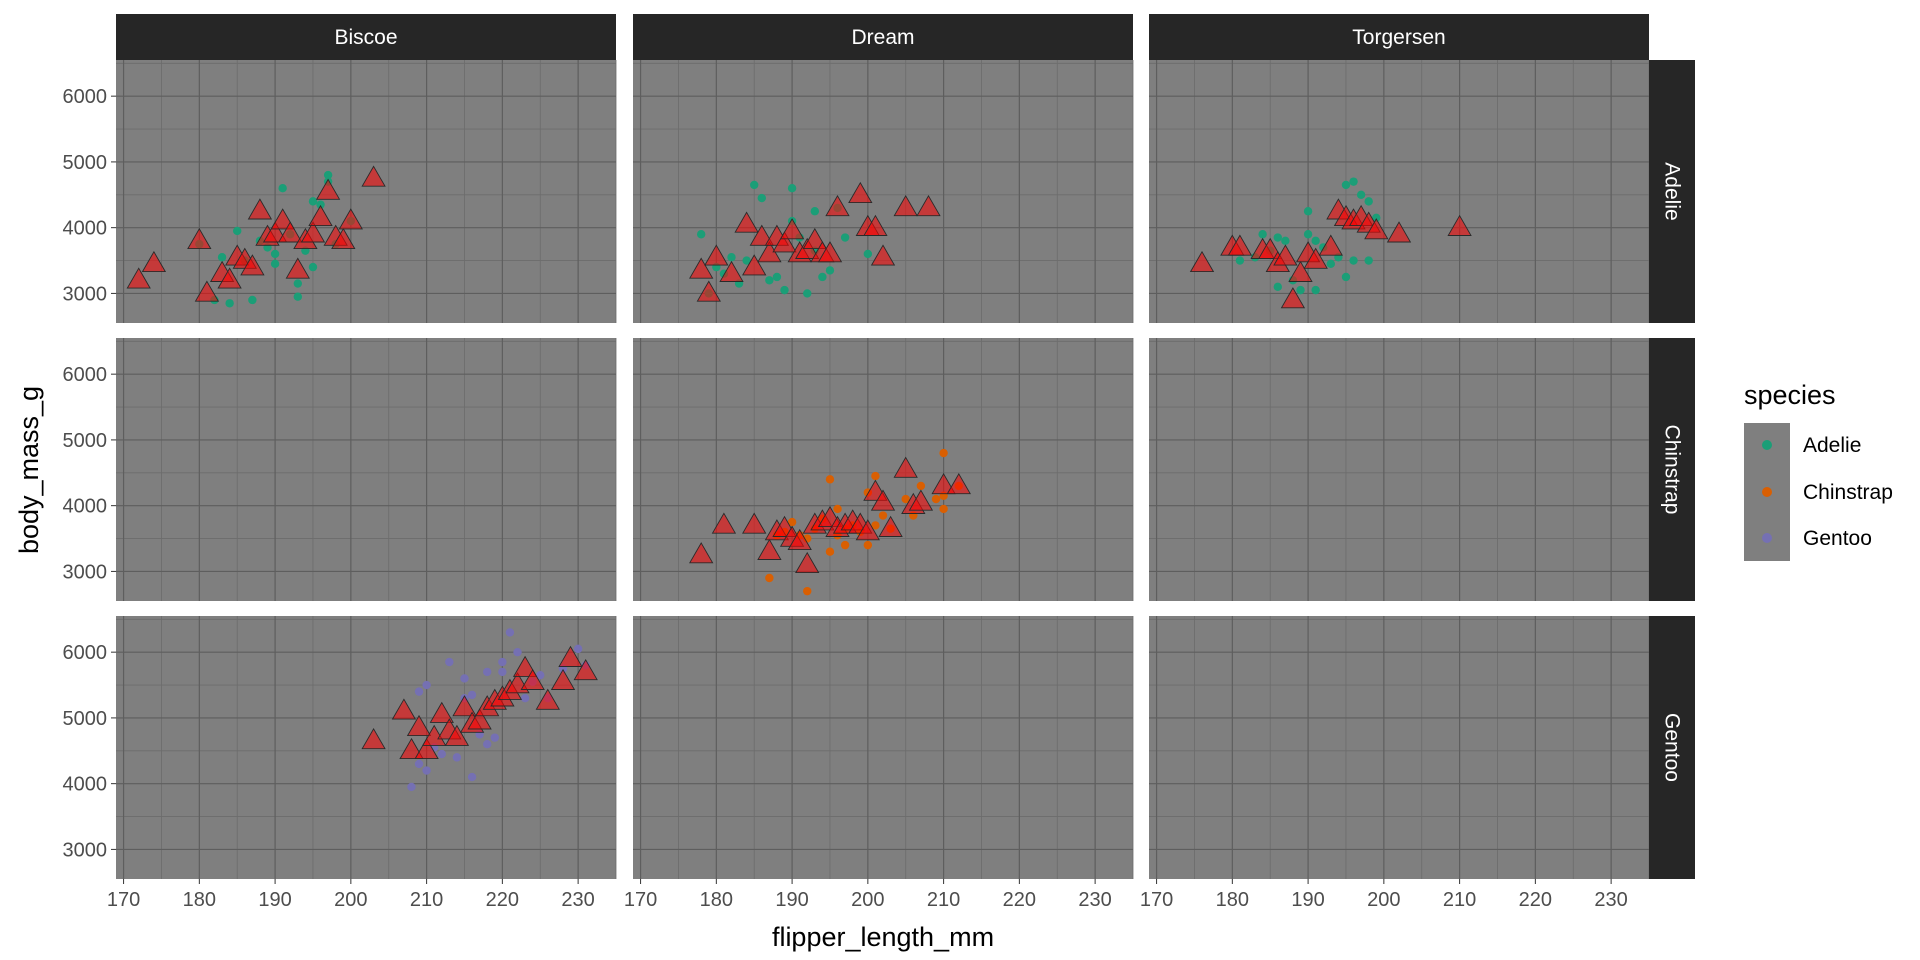 The image size is (1920, 960). Describe the element at coordinates (1330, 243) in the screenshot. I see `marks-torgersen-adelie` at that location.